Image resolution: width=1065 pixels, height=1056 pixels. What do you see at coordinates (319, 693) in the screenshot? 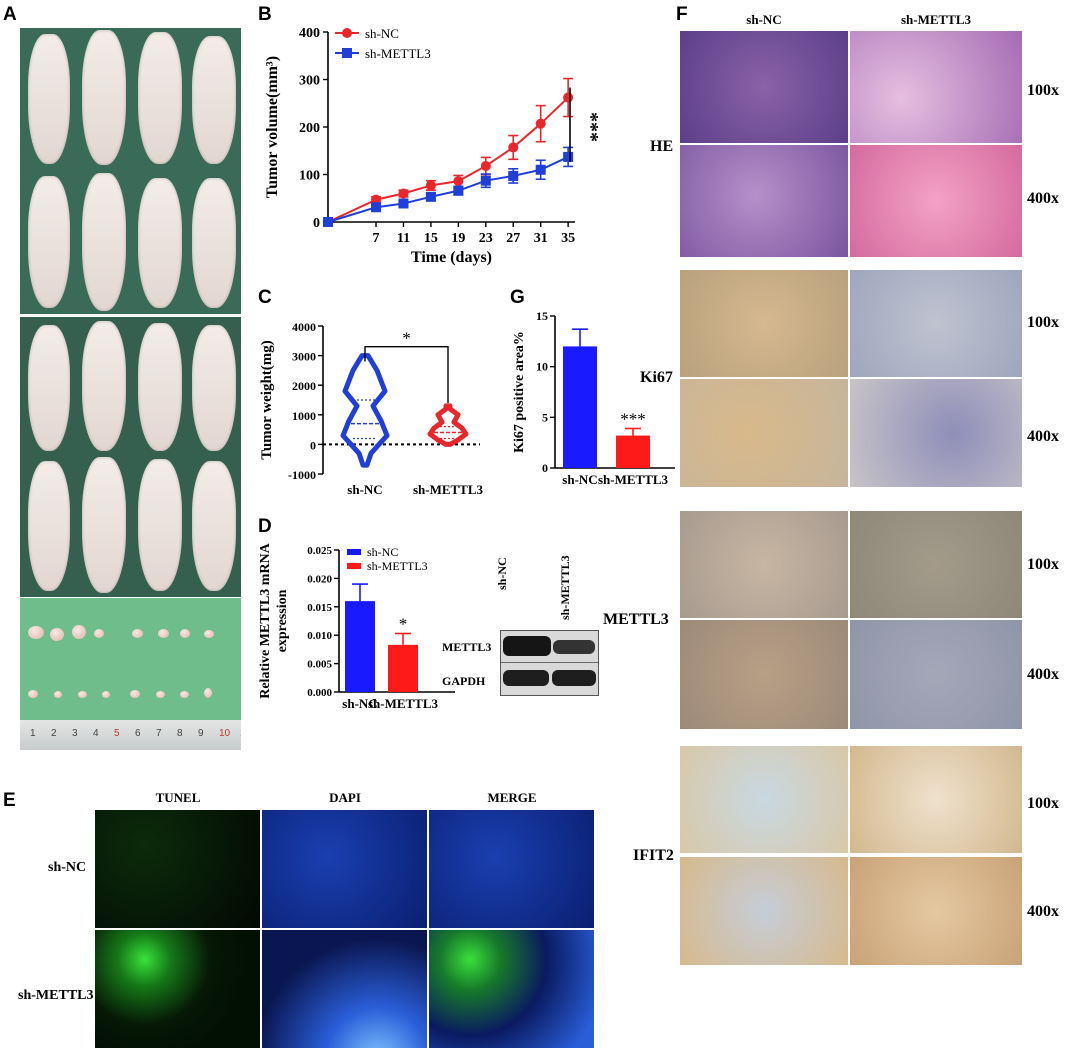
I see `y-tick-label: 0.000` at bounding box center [319, 693].